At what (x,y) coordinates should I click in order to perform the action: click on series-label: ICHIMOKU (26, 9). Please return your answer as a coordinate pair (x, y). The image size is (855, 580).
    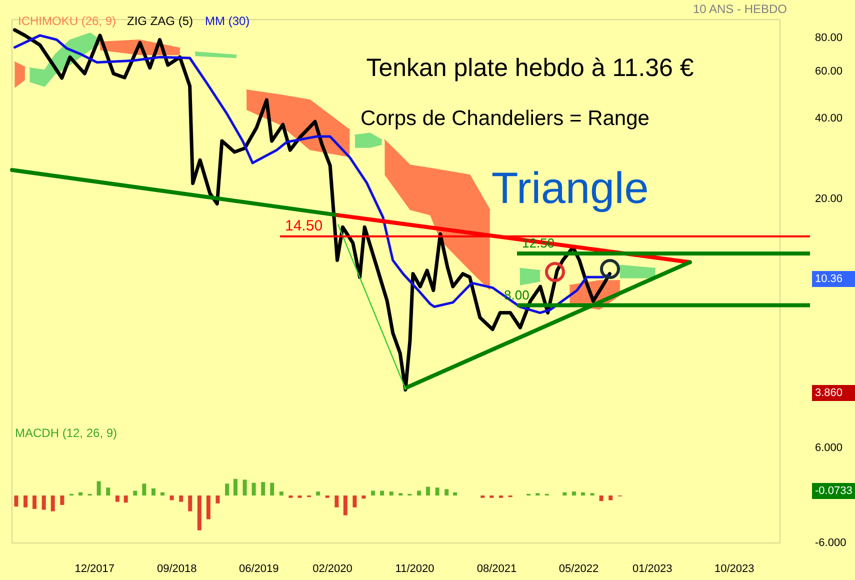
    Looking at the image, I should click on (67, 21).